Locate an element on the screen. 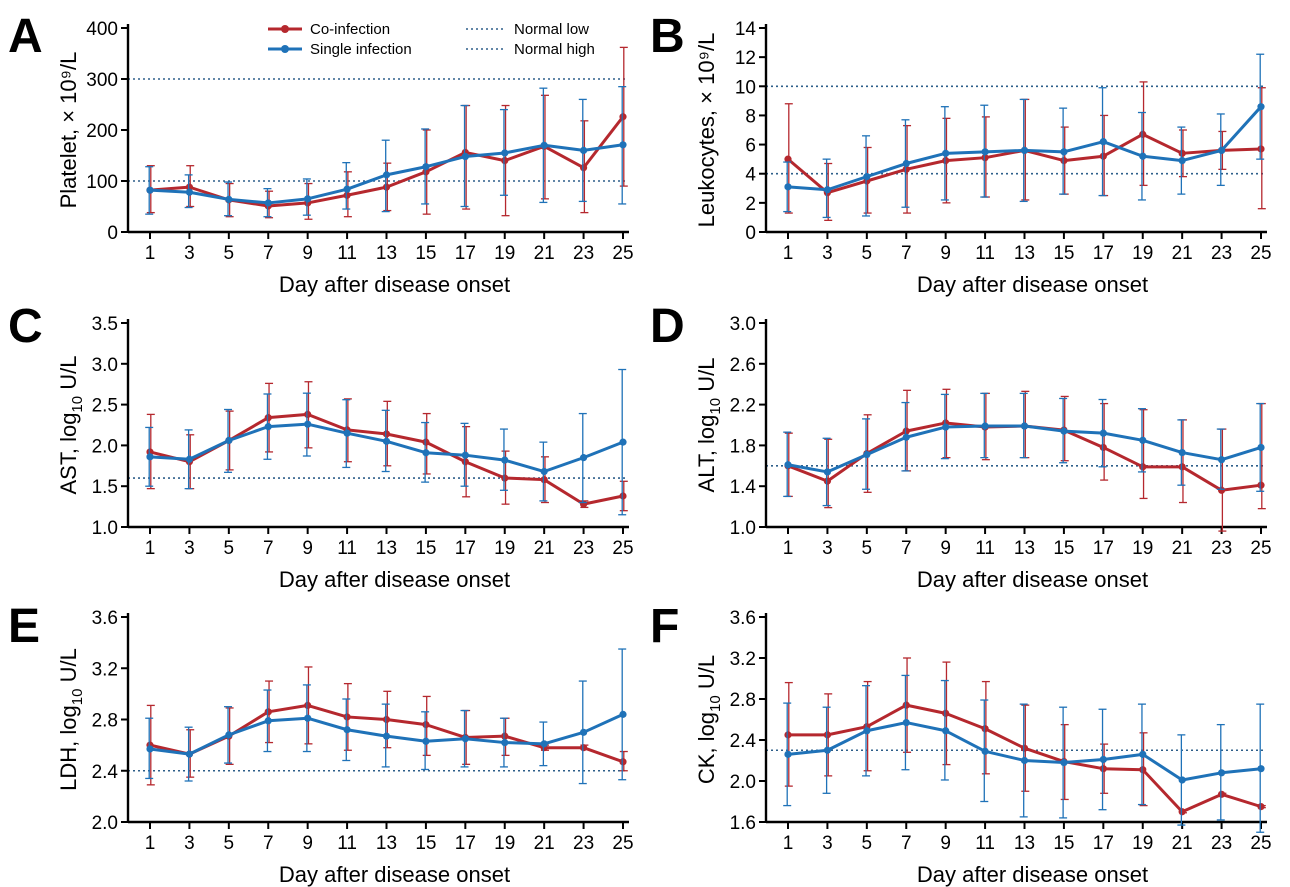 The image size is (1290, 887). y-axis-label: CK, log10 U/L is located at coordinates (709, 719).